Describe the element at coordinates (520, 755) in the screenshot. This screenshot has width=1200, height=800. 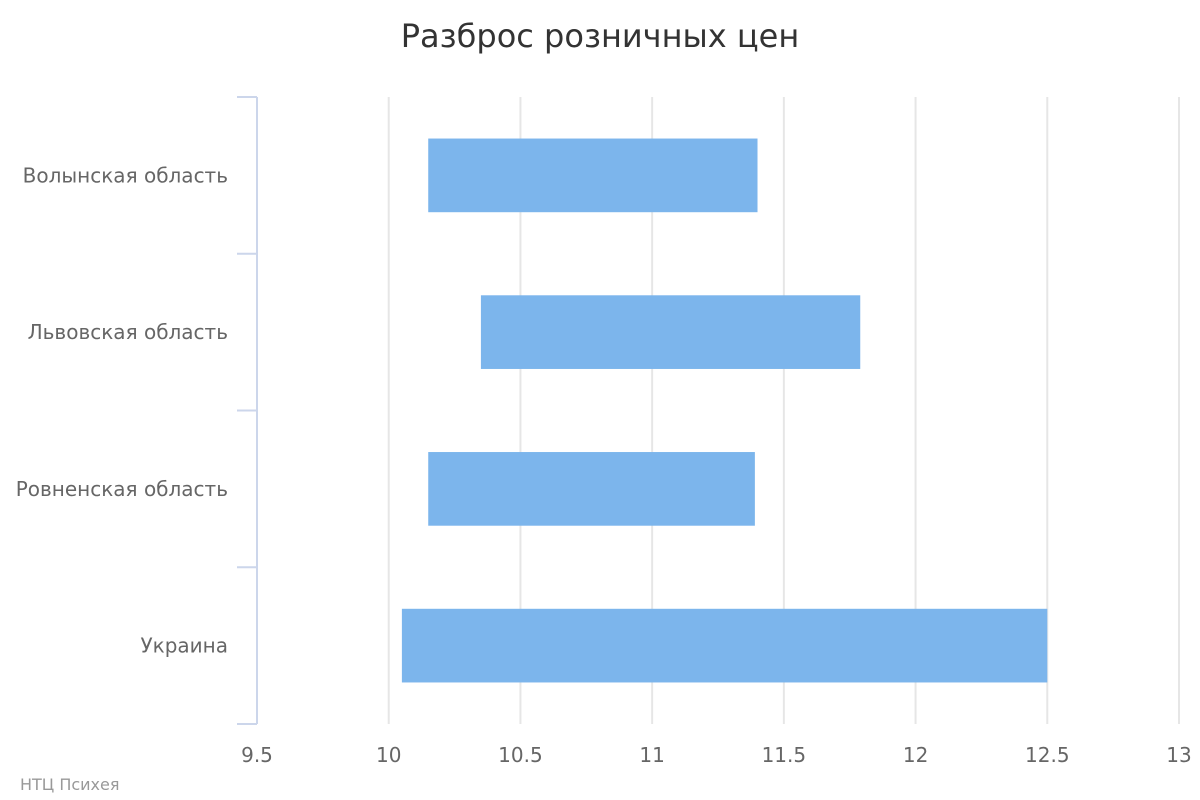
I see `x-tick-label-2: 10.5` at that location.